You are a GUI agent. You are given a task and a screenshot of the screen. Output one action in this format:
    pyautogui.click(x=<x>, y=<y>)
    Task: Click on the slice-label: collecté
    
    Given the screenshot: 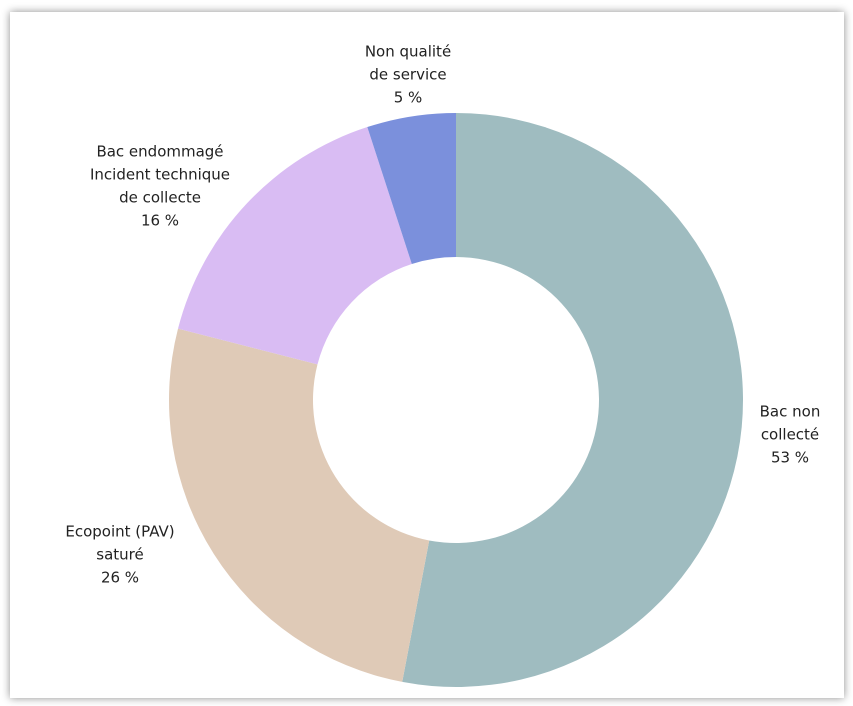 What is the action you would take?
    pyautogui.click(x=790, y=435)
    